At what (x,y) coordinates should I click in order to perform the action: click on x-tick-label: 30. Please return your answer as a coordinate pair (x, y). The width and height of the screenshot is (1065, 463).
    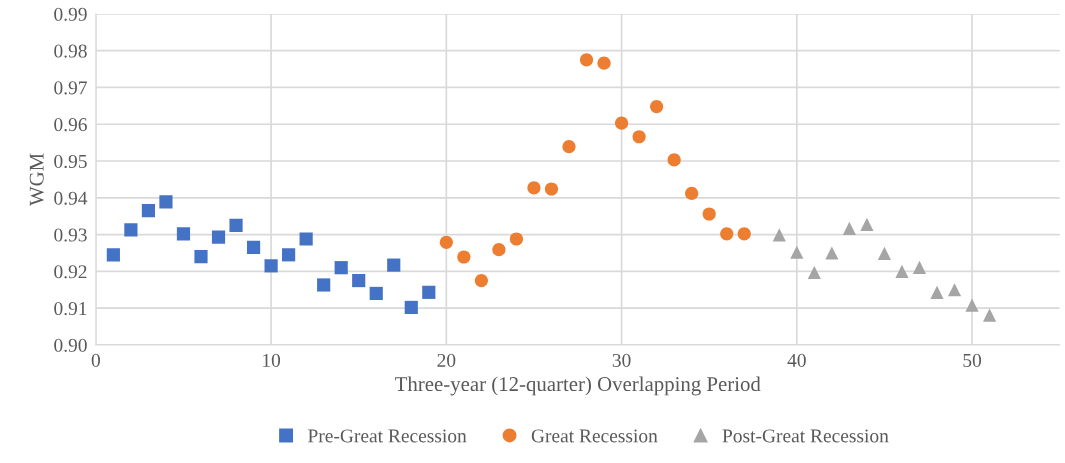
    Looking at the image, I should click on (621, 360).